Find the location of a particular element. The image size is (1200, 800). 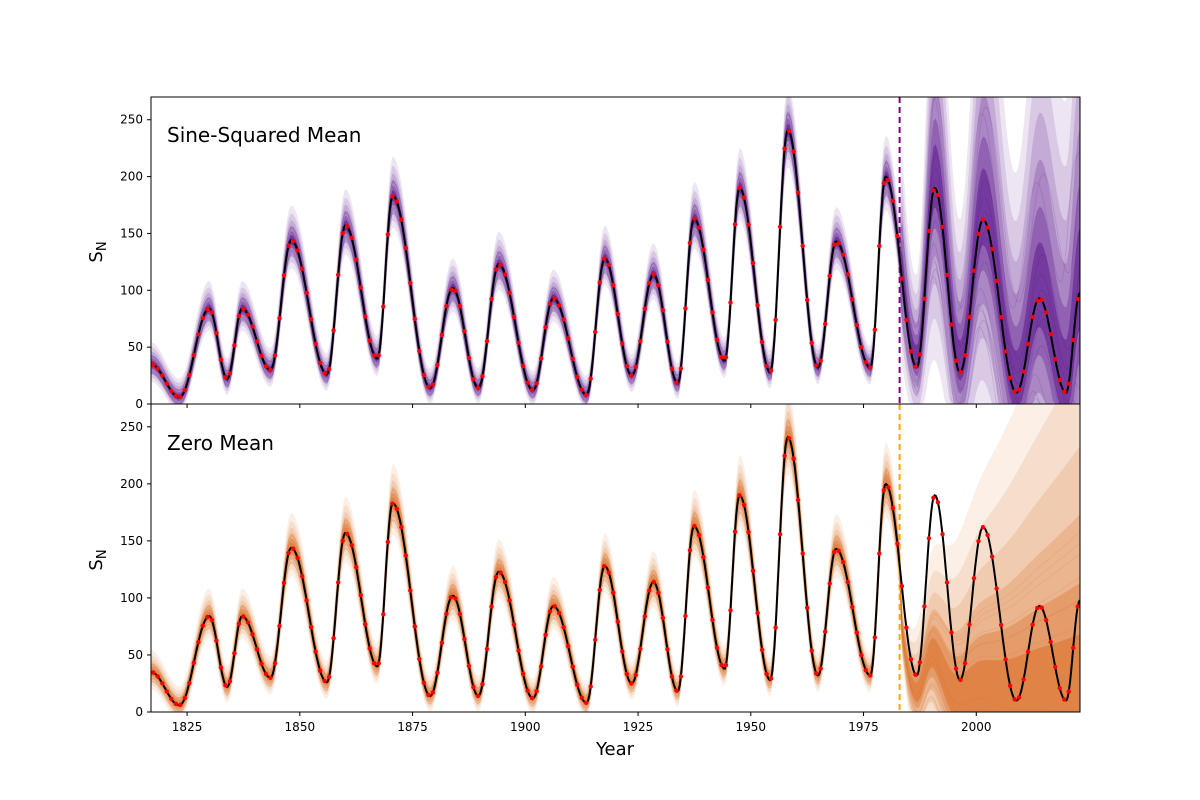

y-tick-label: 0 is located at coordinates (139, 712).